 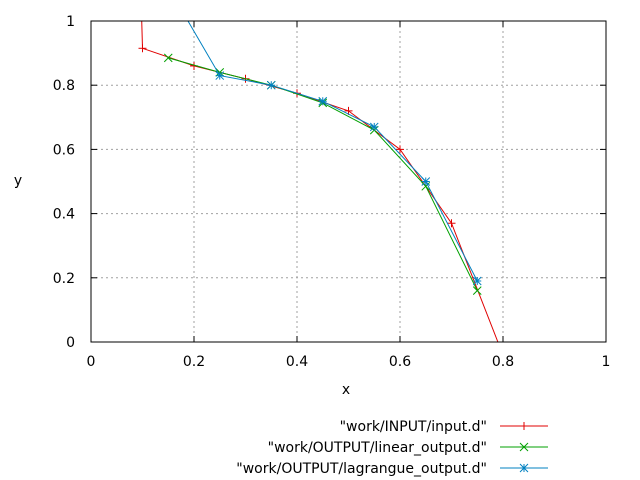 I want to click on y-tick-label: 0.8, so click(x=64, y=86).